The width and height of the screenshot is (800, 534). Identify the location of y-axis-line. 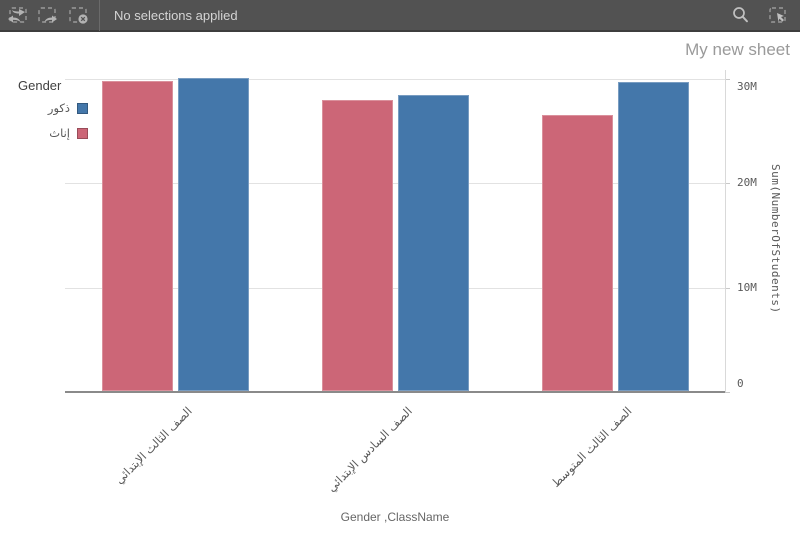
(725, 231).